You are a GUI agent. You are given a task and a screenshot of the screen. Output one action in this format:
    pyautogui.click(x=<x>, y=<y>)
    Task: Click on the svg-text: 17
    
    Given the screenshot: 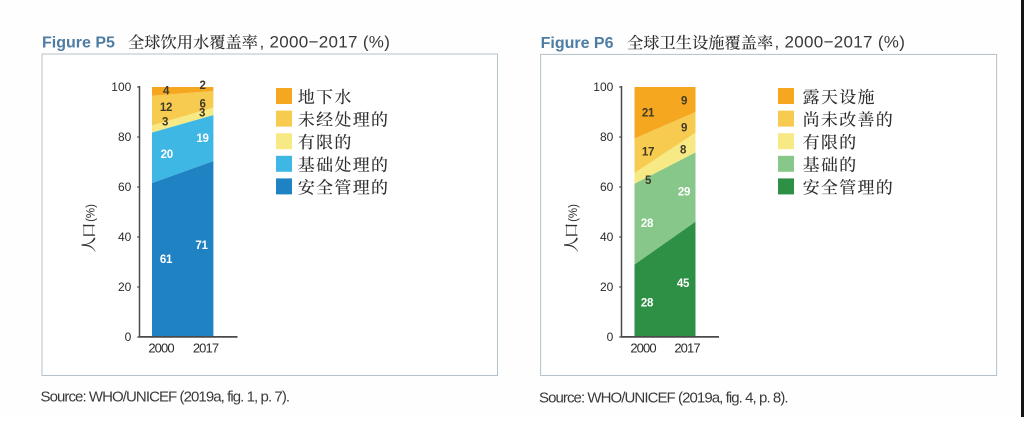 What is the action you would take?
    pyautogui.click(x=648, y=152)
    